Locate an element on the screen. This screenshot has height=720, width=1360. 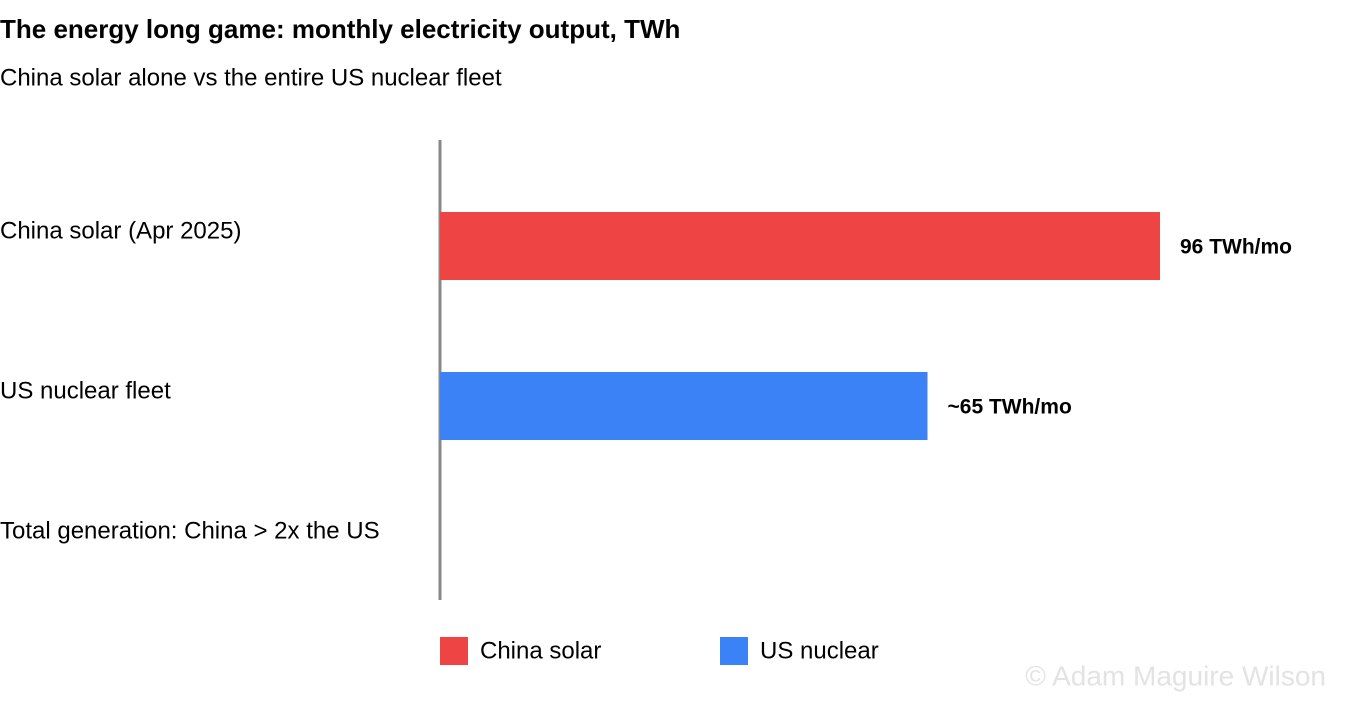
category-label: US nuclear fleet is located at coordinates (85, 390).